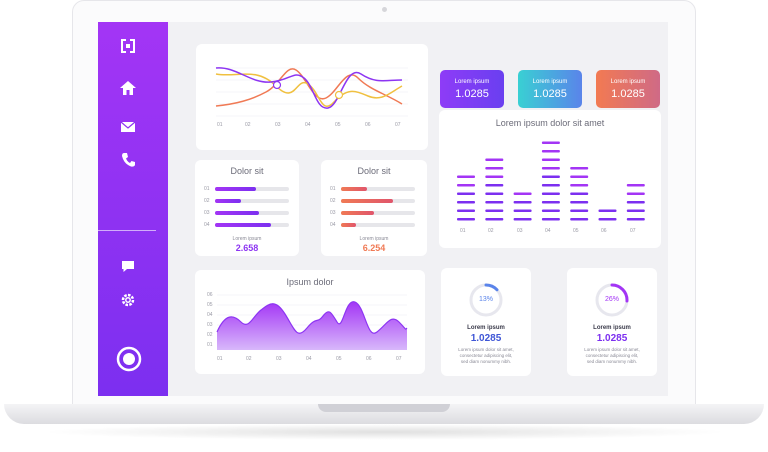  I want to click on area-card-title: Ipsum dolor, so click(310, 282).